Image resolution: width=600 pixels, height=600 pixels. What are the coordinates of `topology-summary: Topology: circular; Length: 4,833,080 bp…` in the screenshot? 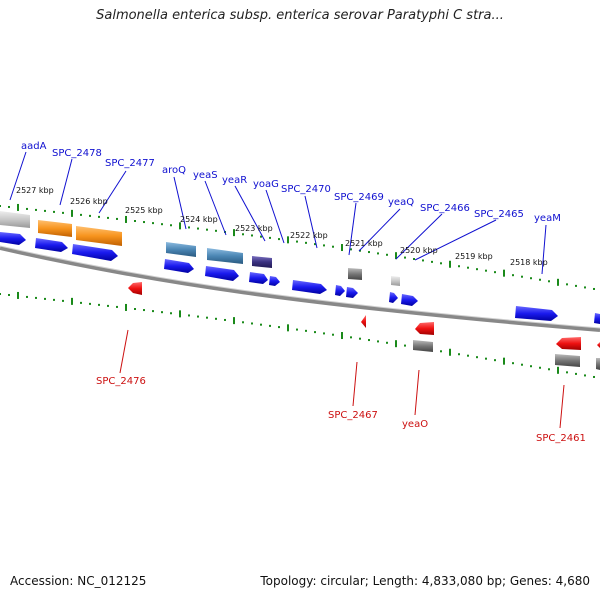 It's located at (425, 581).